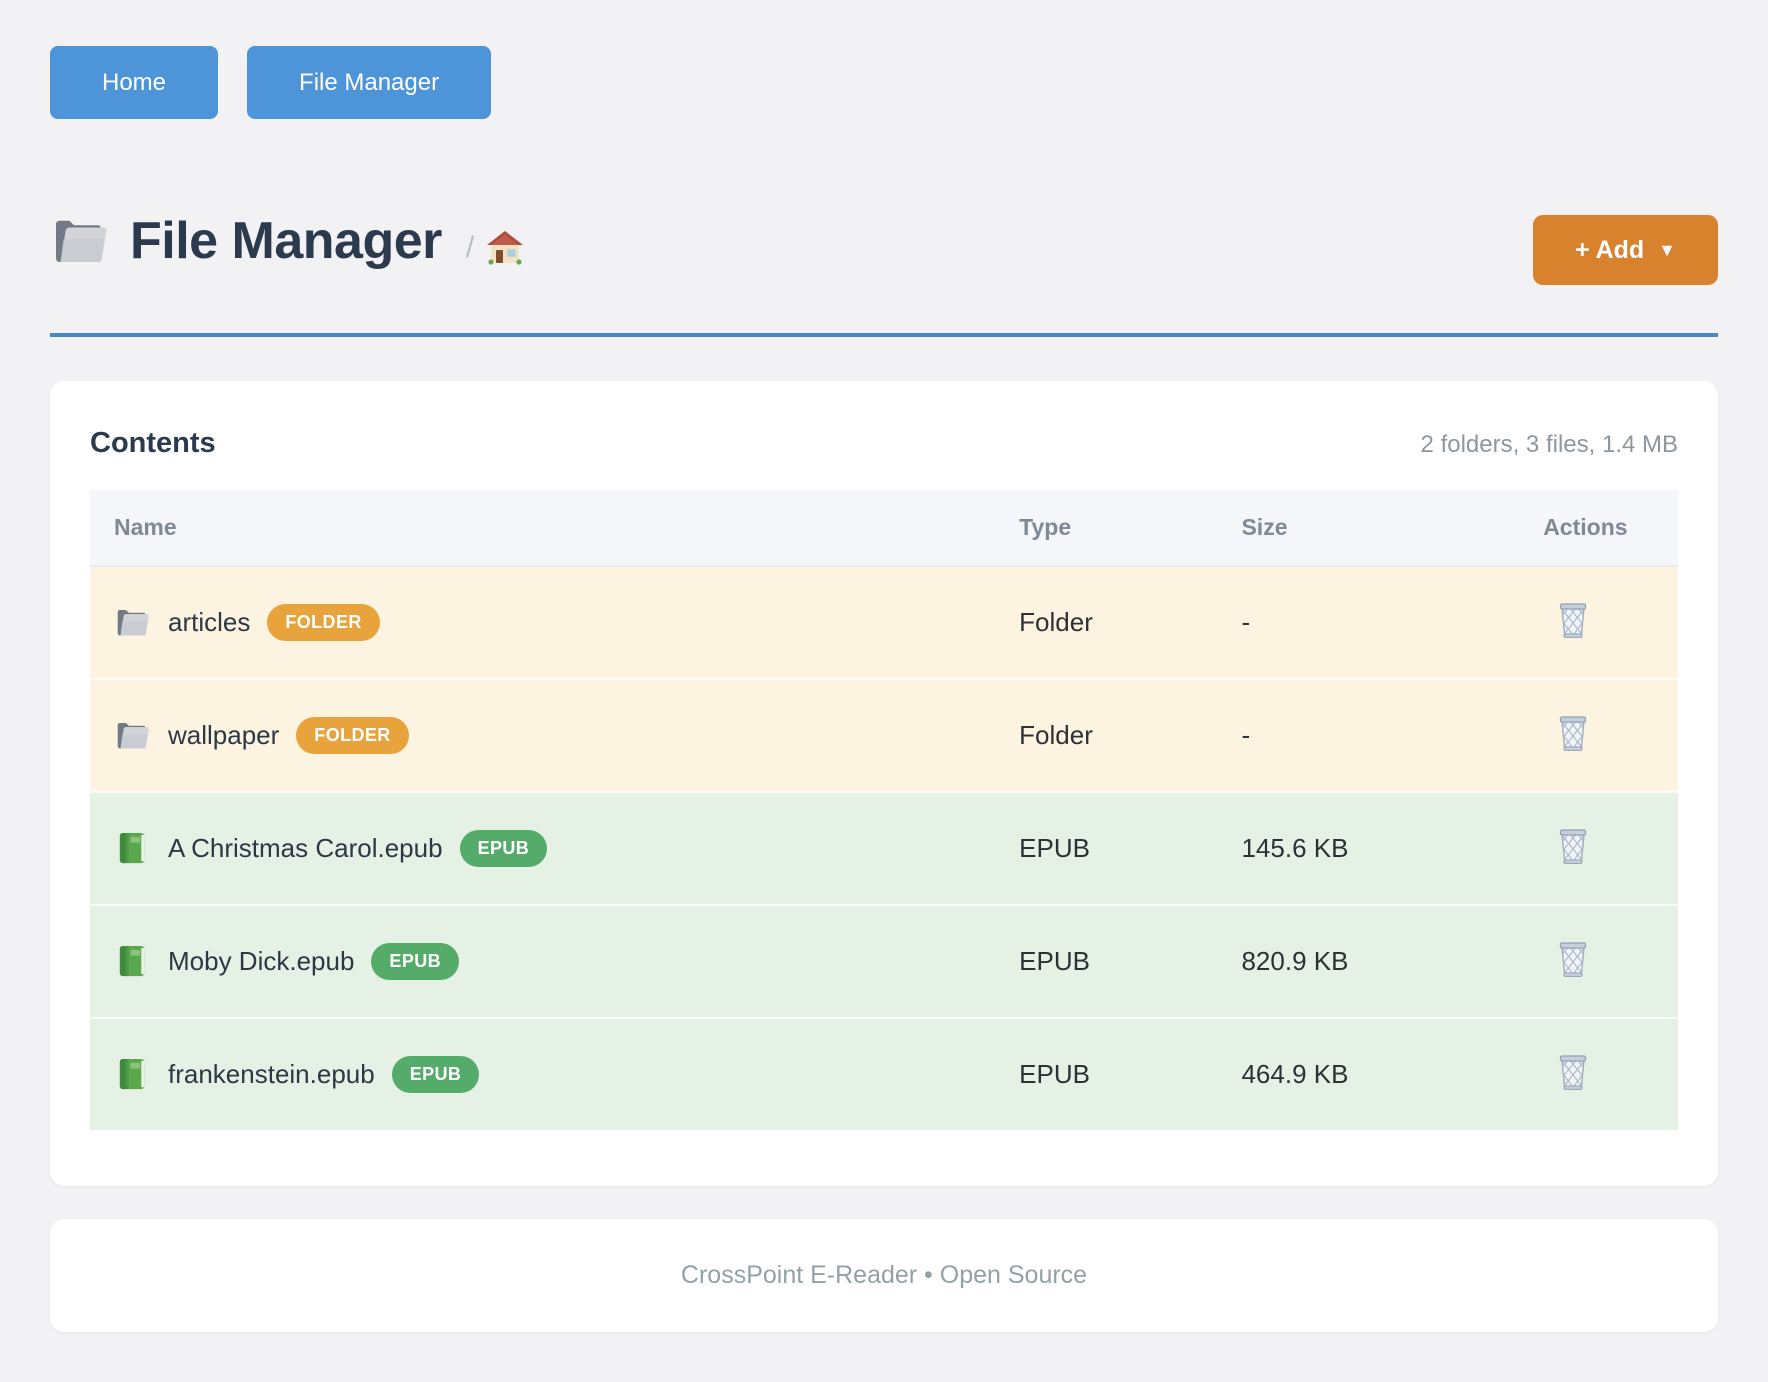  Describe the element at coordinates (224, 735) in the screenshot. I see `file-name-link: wallpaper` at that location.